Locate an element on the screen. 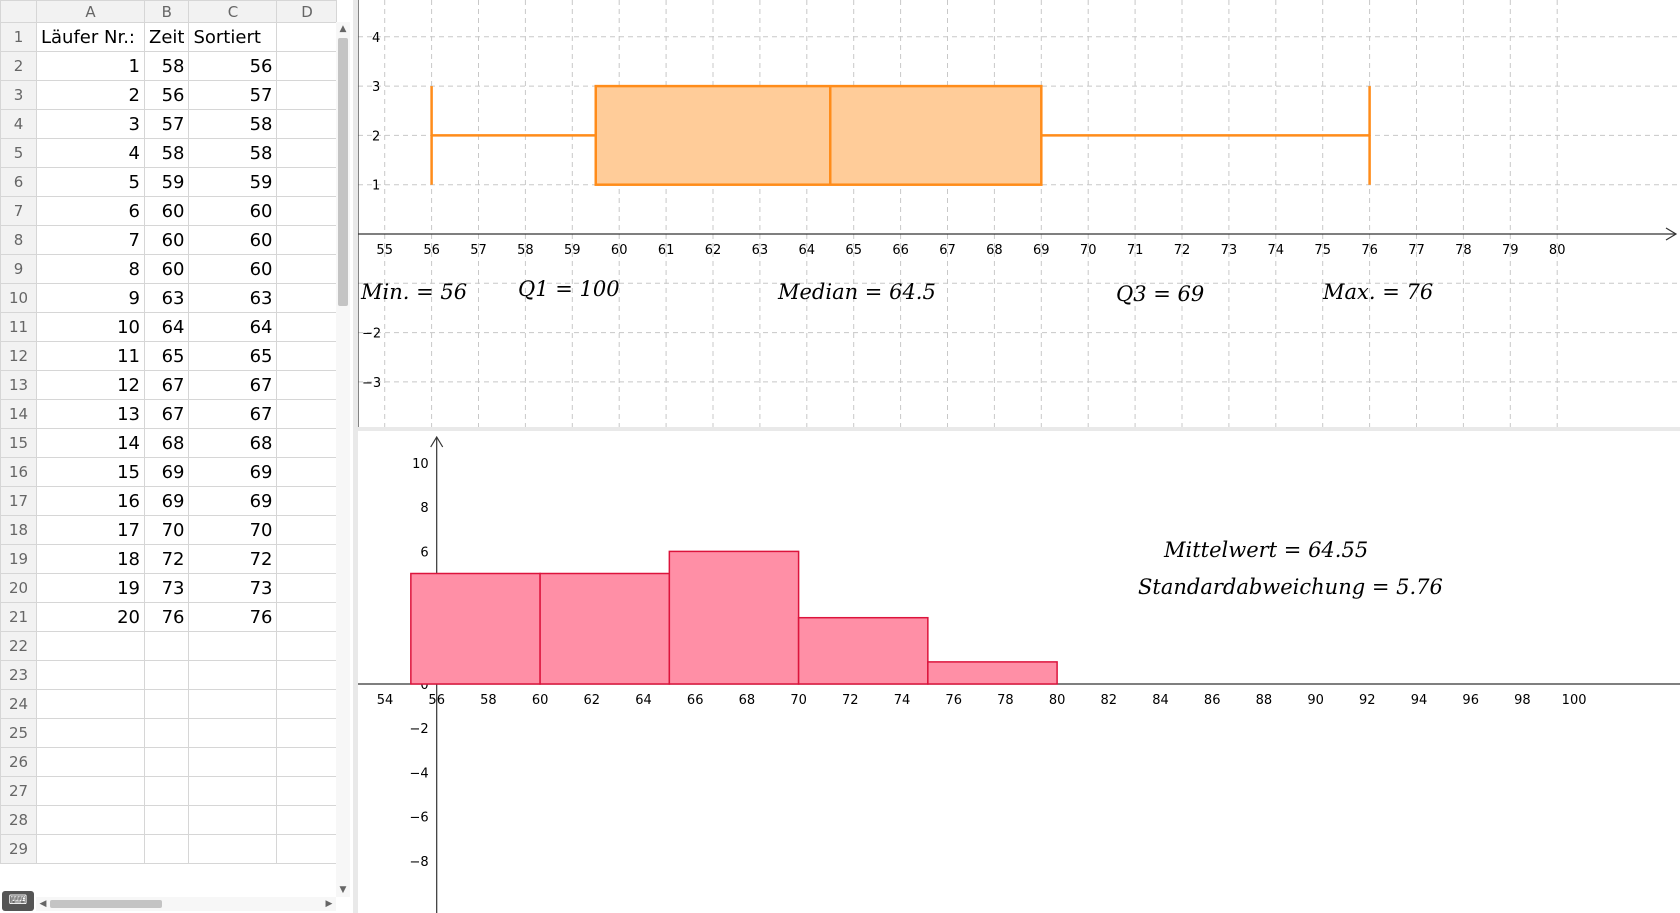 The width and height of the screenshot is (1680, 913). row-header: 21 is located at coordinates (18, 617).